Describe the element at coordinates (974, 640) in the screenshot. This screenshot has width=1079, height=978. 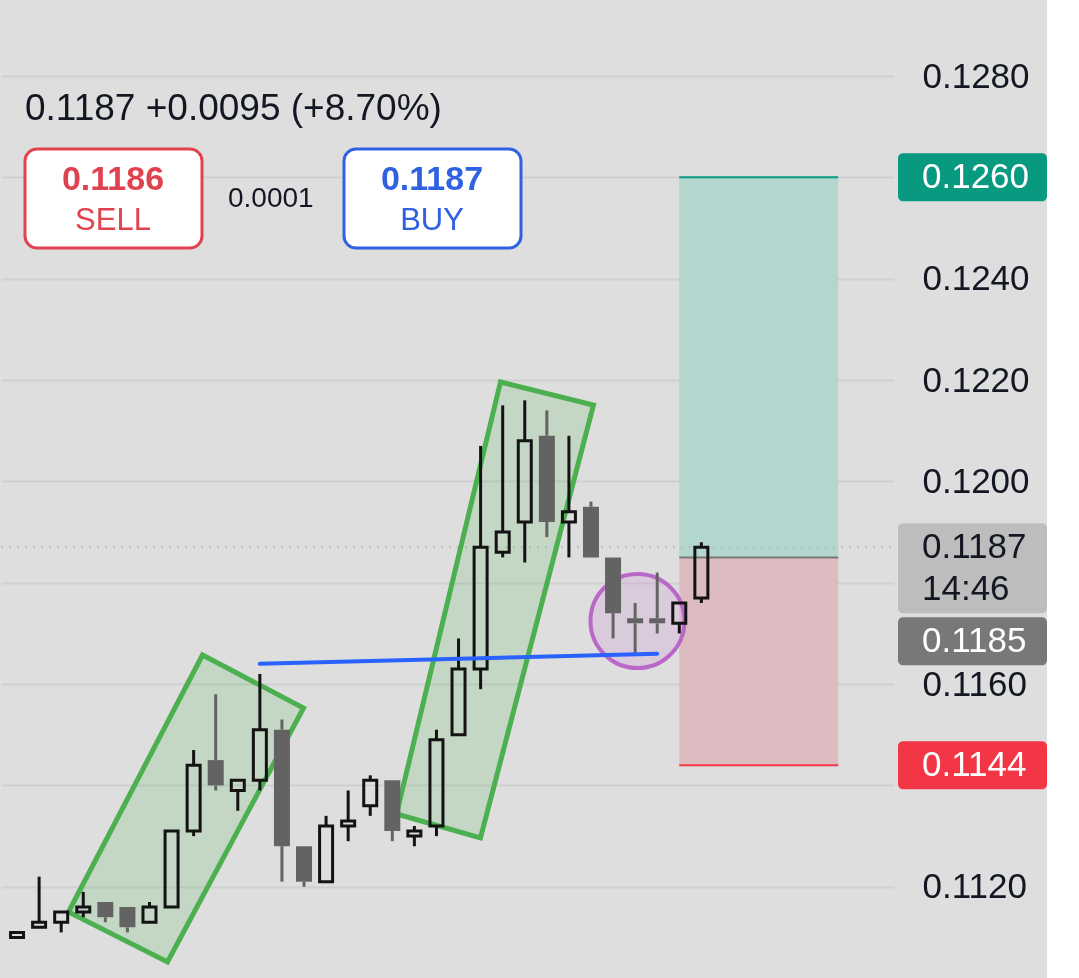
I see `ref-line-label: 0.1185` at that location.